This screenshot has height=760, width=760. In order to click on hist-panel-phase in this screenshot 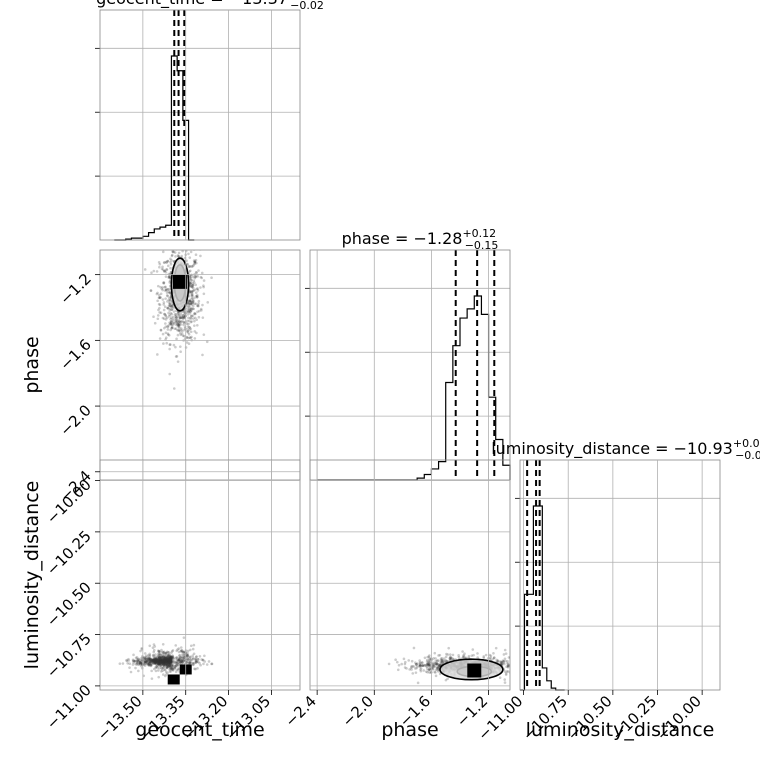, I will do `click(408, 365)`.